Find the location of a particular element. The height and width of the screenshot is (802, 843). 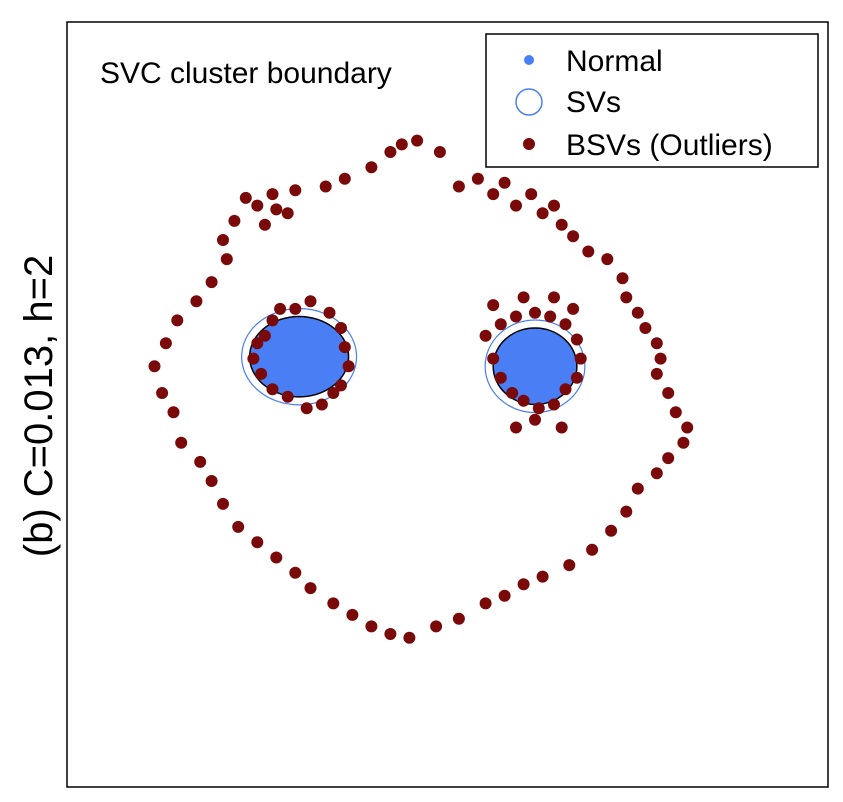

legend-normal-label: Normal is located at coordinates (614, 61).